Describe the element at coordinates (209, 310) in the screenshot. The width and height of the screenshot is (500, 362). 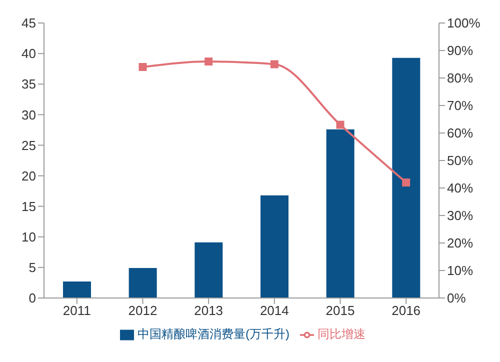
I see `x-tick-label: 2013` at that location.